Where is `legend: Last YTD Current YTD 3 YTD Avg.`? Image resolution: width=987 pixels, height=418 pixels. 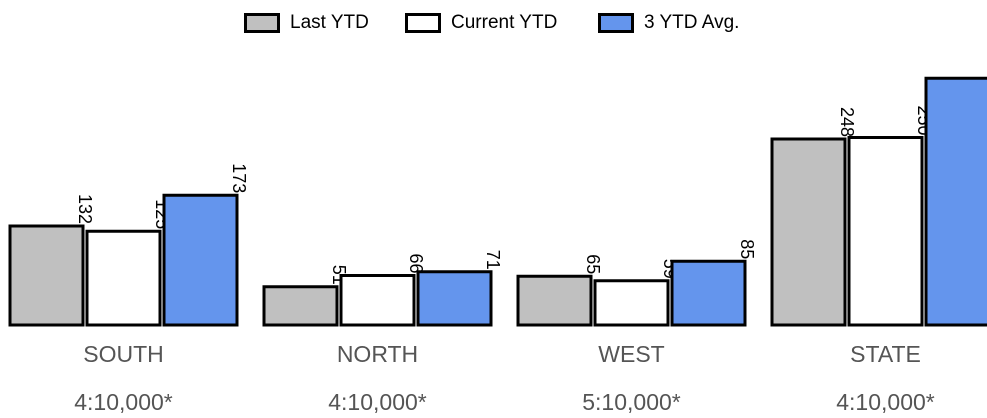
legend: Last YTD Current YTD 3 YTD Avg. is located at coordinates (493, 23).